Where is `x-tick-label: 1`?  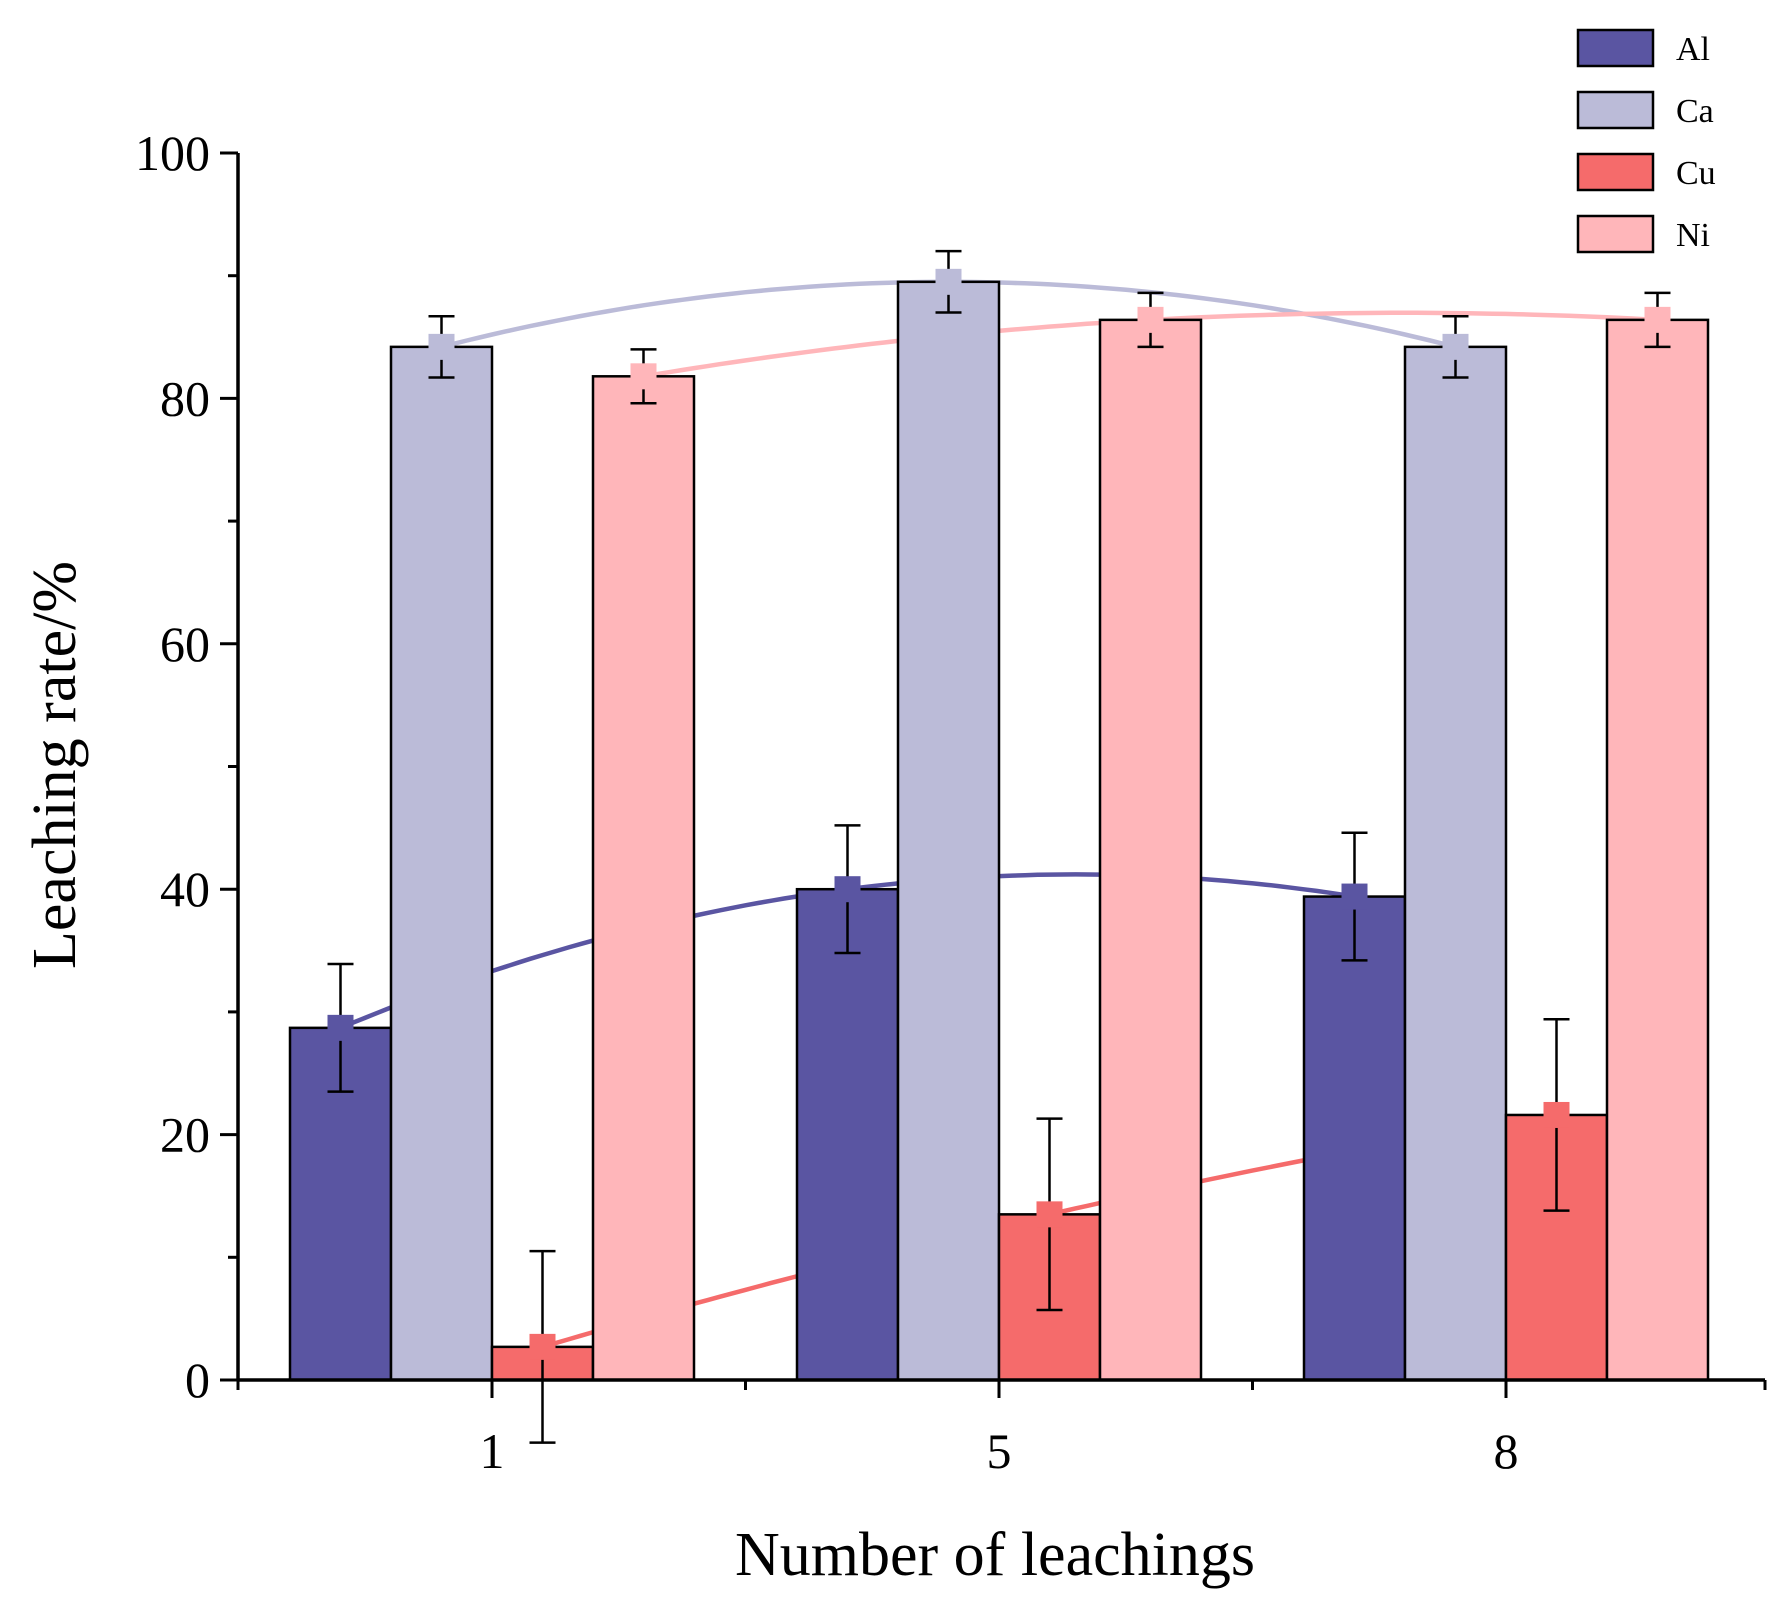
x-tick-label: 1 is located at coordinates (492, 1451).